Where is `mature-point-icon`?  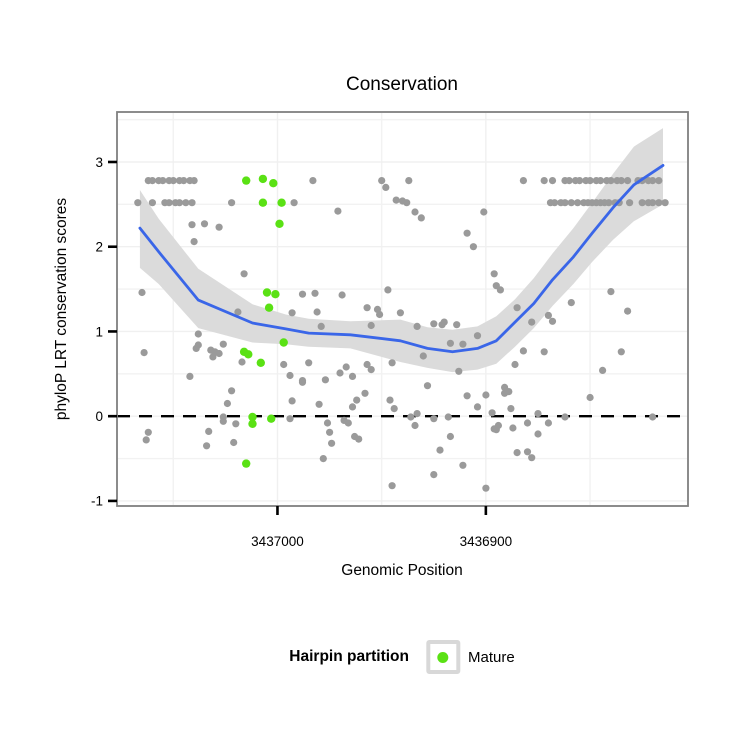 mature-point-icon is located at coordinates (443, 657).